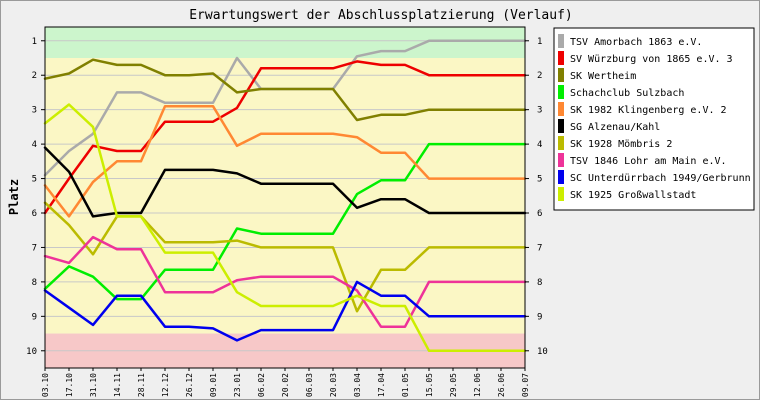 The image size is (760, 401). What do you see at coordinates (381, 385) in the screenshot?
I see `x-tick-label-14: 17.04` at bounding box center [381, 385].